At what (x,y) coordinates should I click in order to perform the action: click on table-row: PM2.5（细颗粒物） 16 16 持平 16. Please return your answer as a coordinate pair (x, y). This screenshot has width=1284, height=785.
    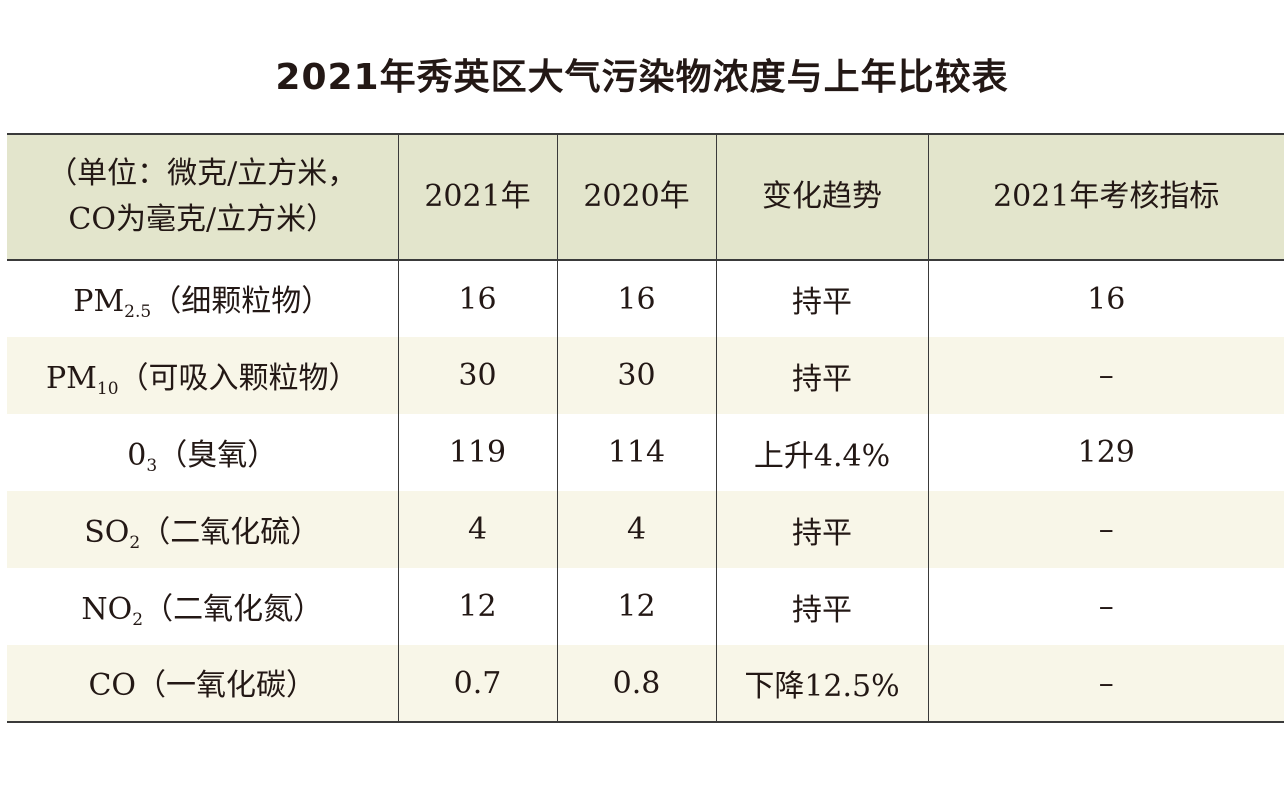
    Looking at the image, I should click on (645, 298).